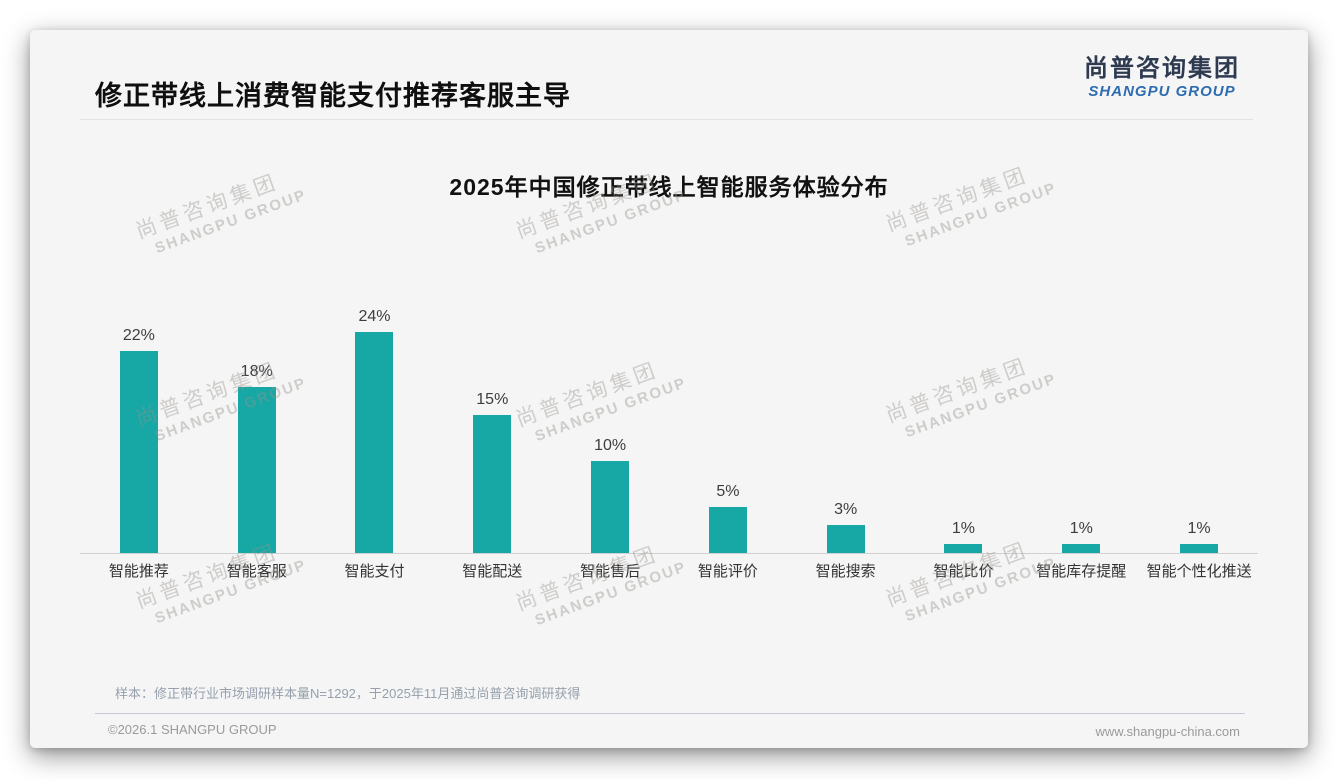  What do you see at coordinates (727, 571) in the screenshot?
I see `category-label: 智能评价` at bounding box center [727, 571].